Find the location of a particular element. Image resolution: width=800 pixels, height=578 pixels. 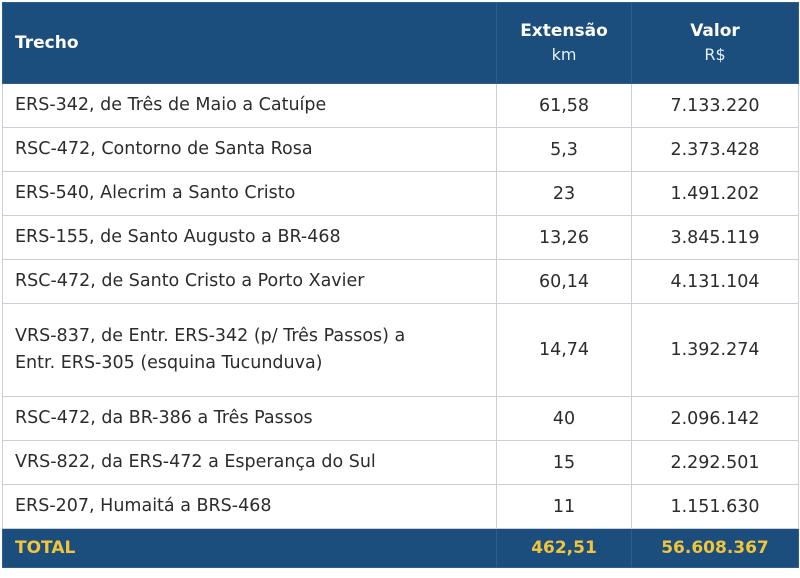

trecho-cell: VRS-822, da ERS-472 a Esperança do Sul is located at coordinates (249, 462).